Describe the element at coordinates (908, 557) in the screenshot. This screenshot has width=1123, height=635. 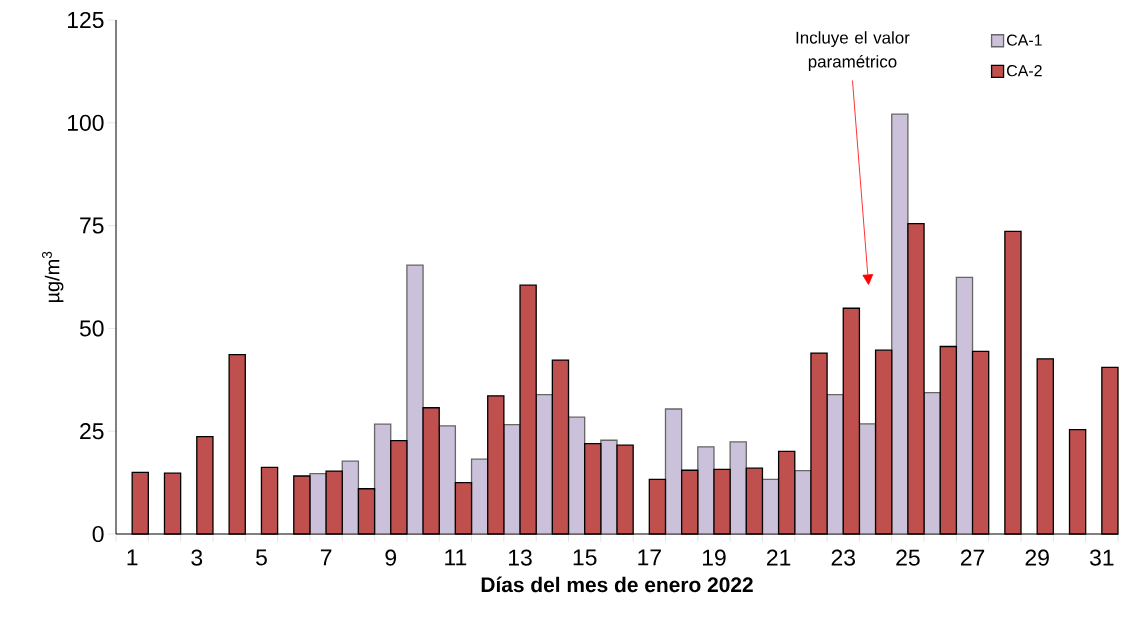
I see `x-tick-label: 25` at that location.